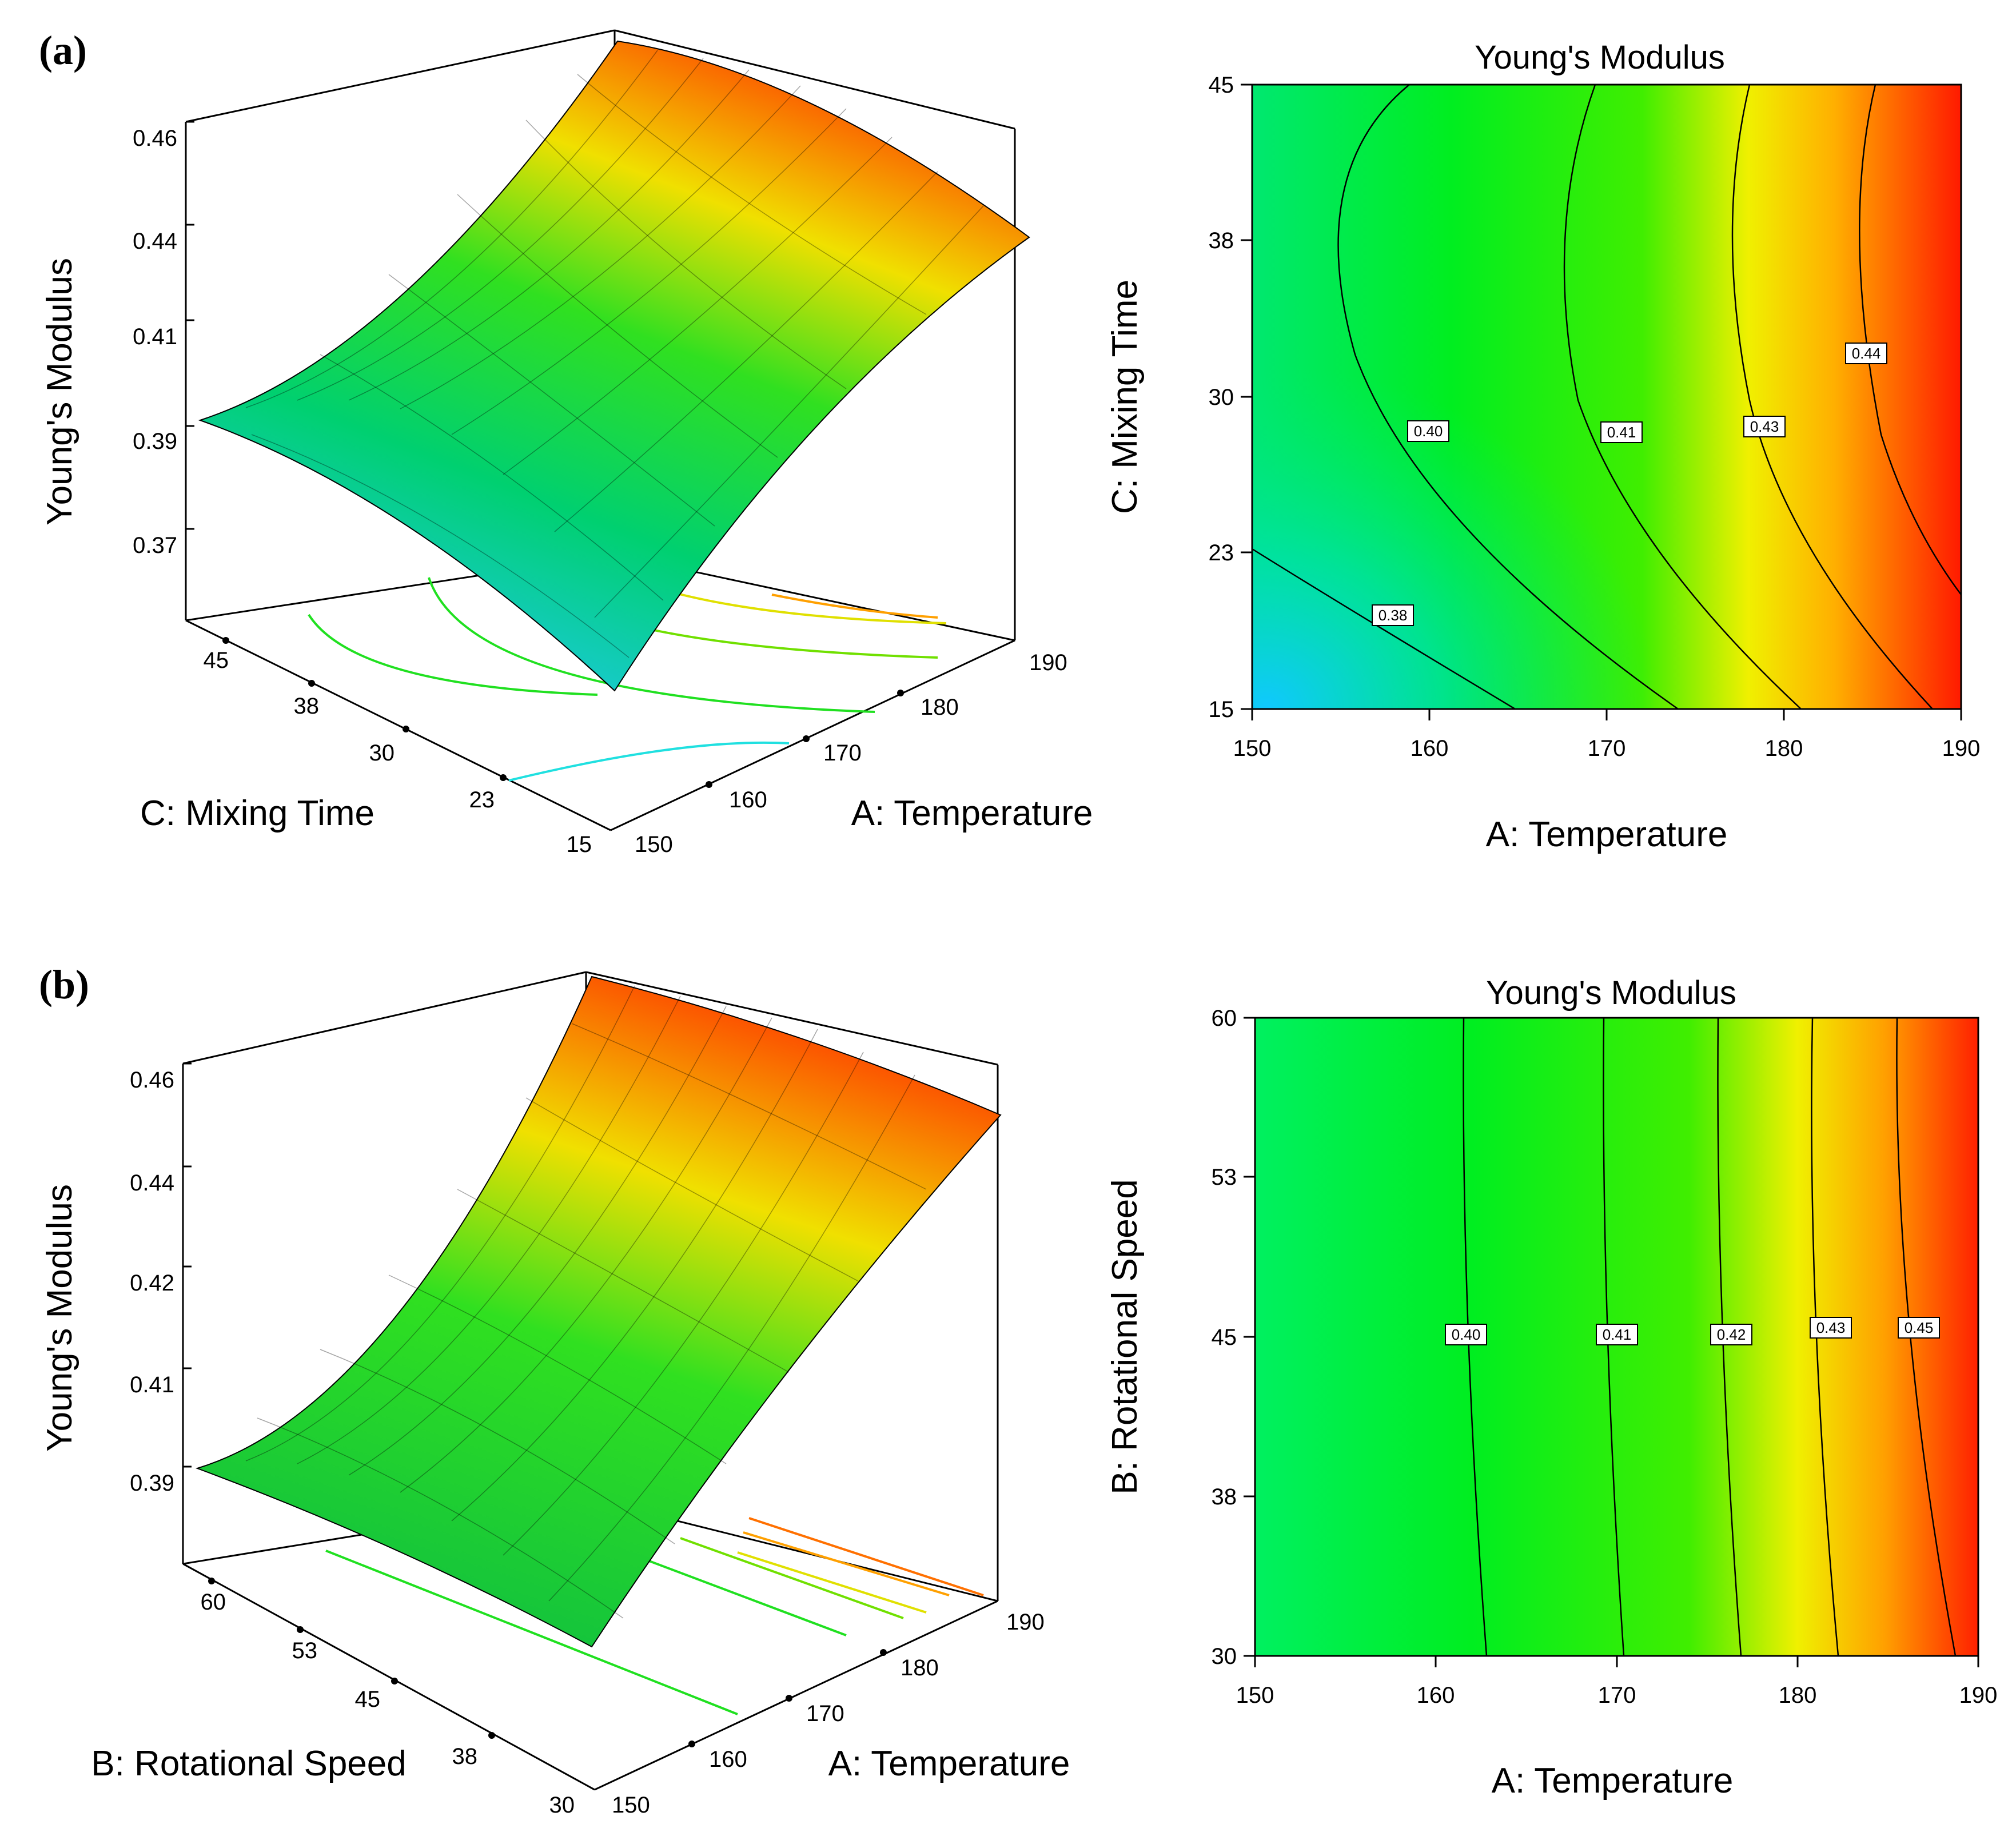 The height and width of the screenshot is (1824, 2016). I want to click on z-tick-label: 0.37, so click(155, 545).